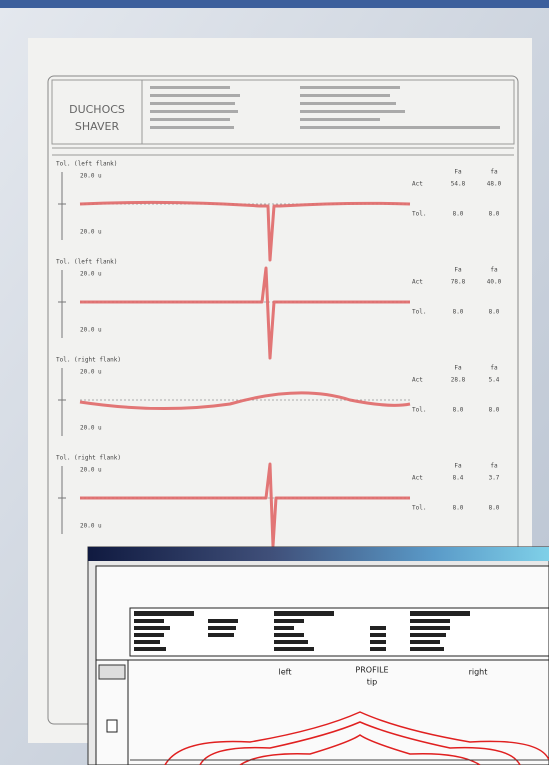 This screenshot has height=765, width=549. Describe the element at coordinates (494, 380) in the screenshot. I see `act-value: 5.4` at that location.